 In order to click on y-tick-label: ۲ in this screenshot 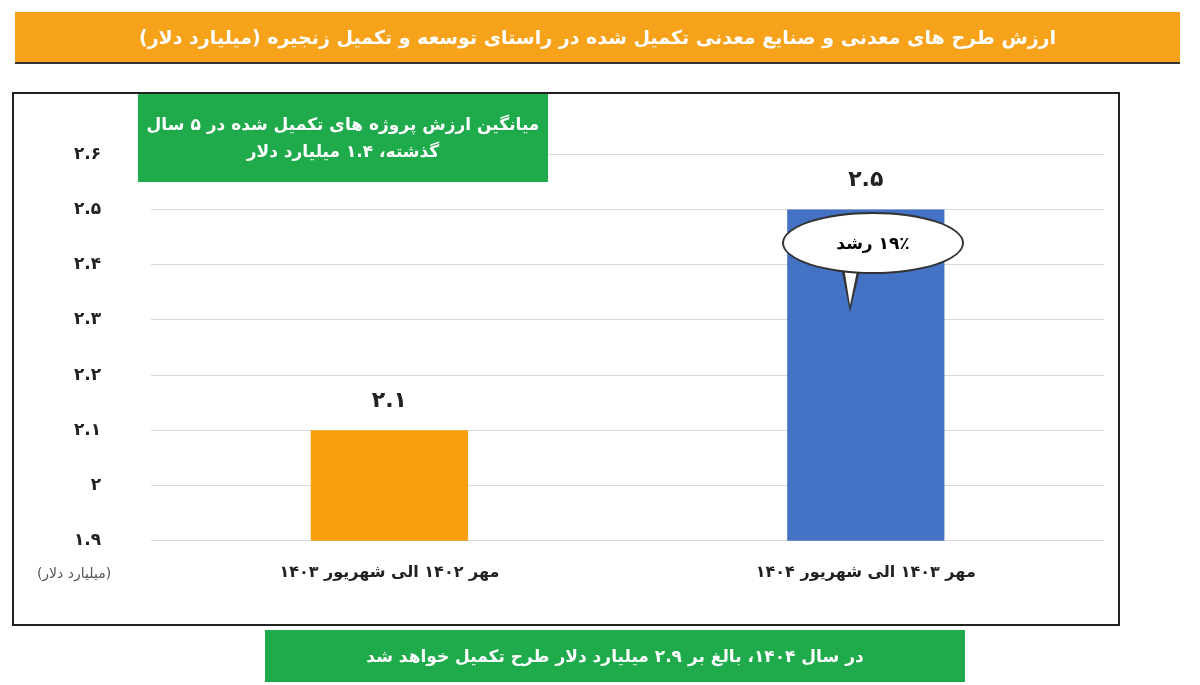, I will do `click(96, 483)`.